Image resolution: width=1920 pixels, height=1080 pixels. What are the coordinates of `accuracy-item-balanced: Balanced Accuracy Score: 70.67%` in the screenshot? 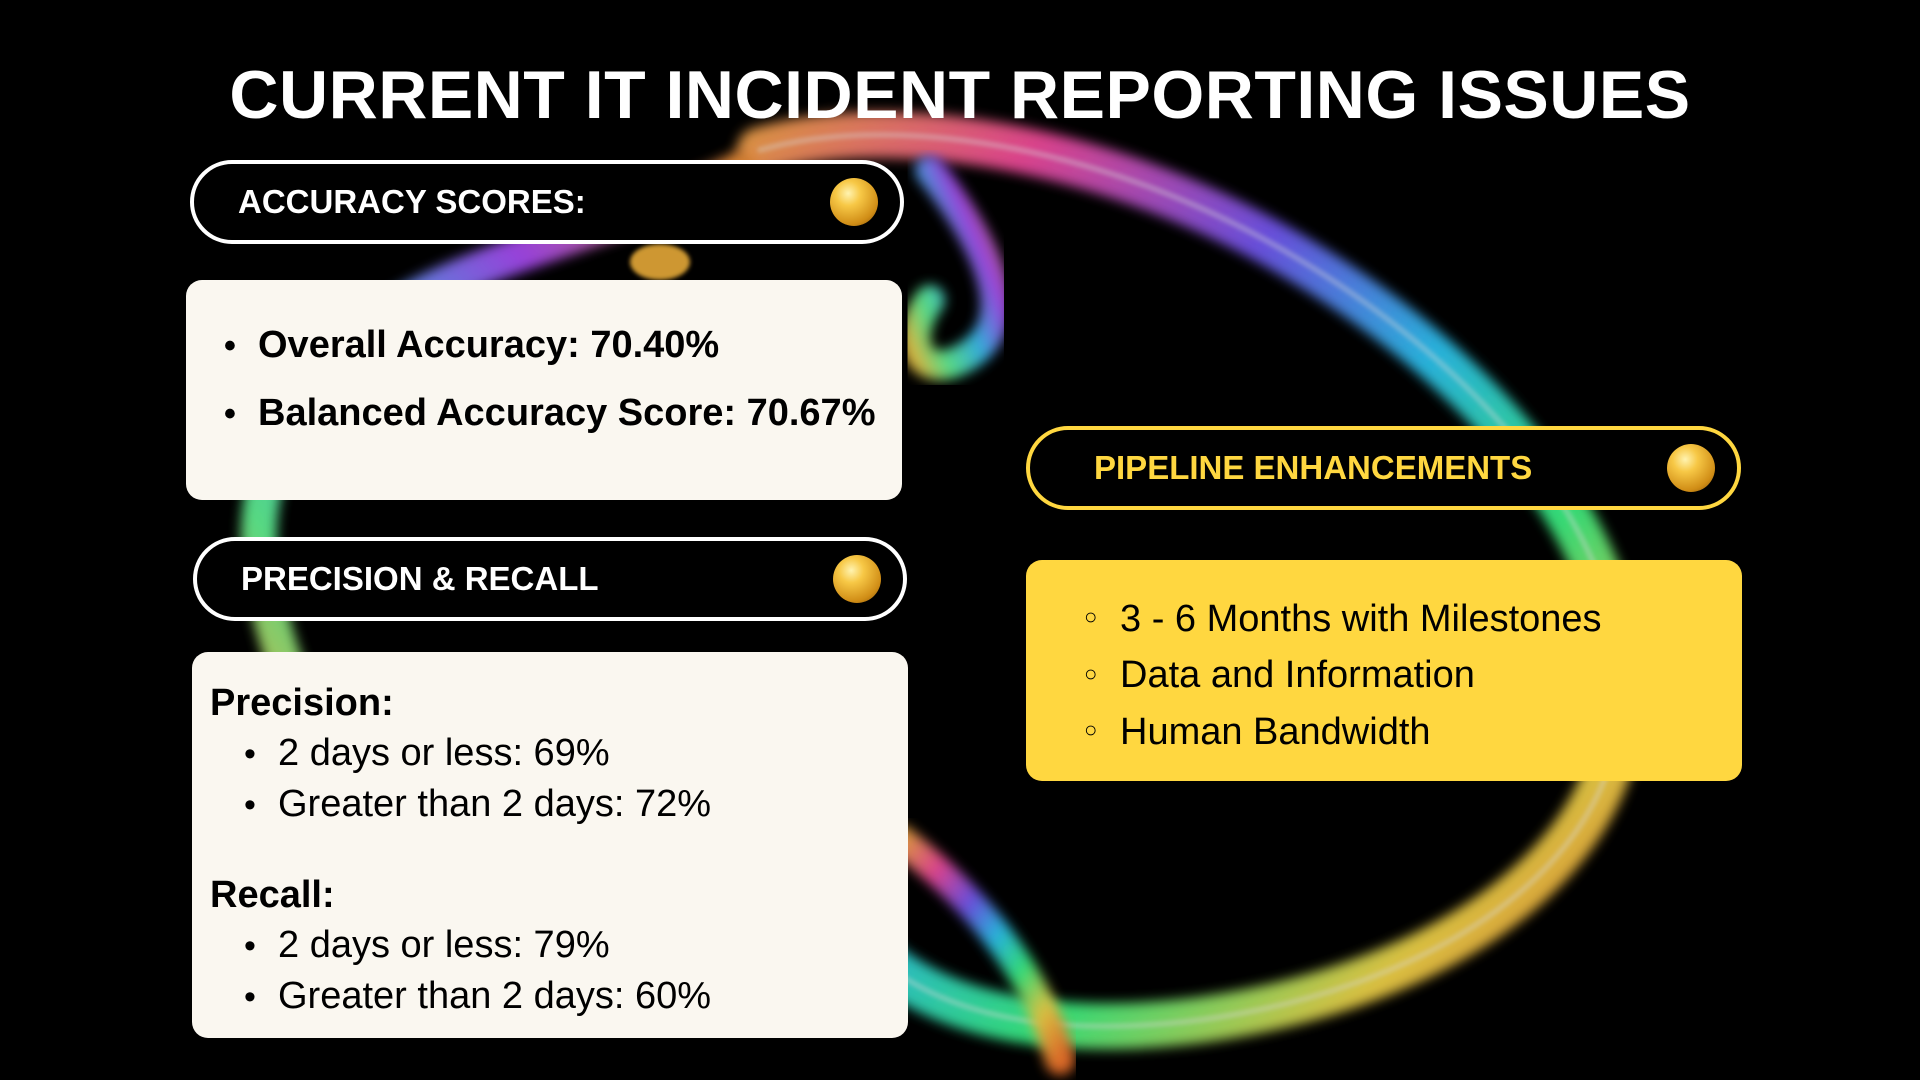 It's located at (563, 422).